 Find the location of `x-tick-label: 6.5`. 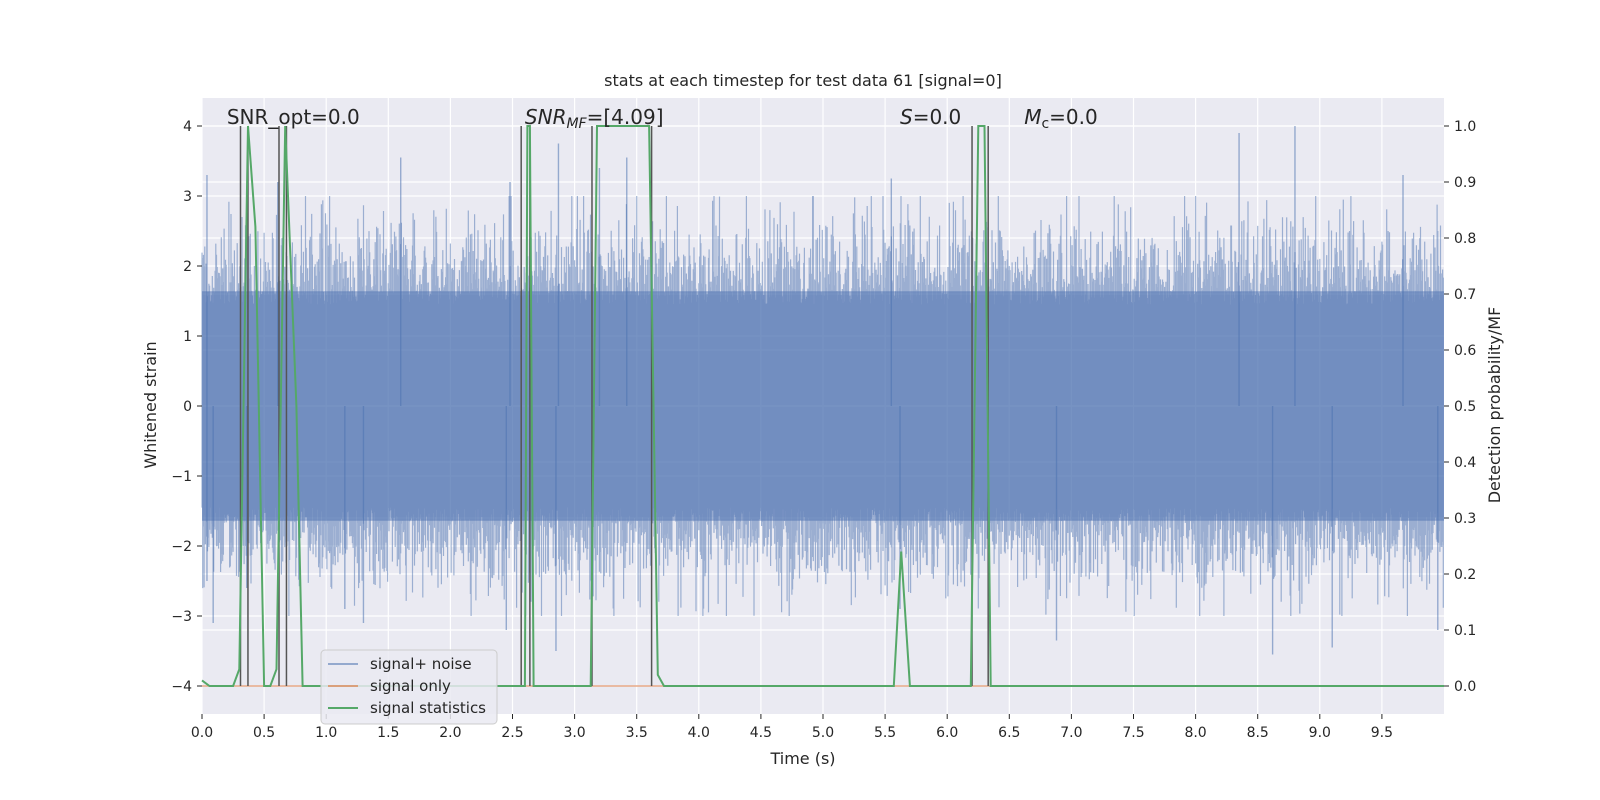

x-tick-label: 6.5 is located at coordinates (1009, 733).